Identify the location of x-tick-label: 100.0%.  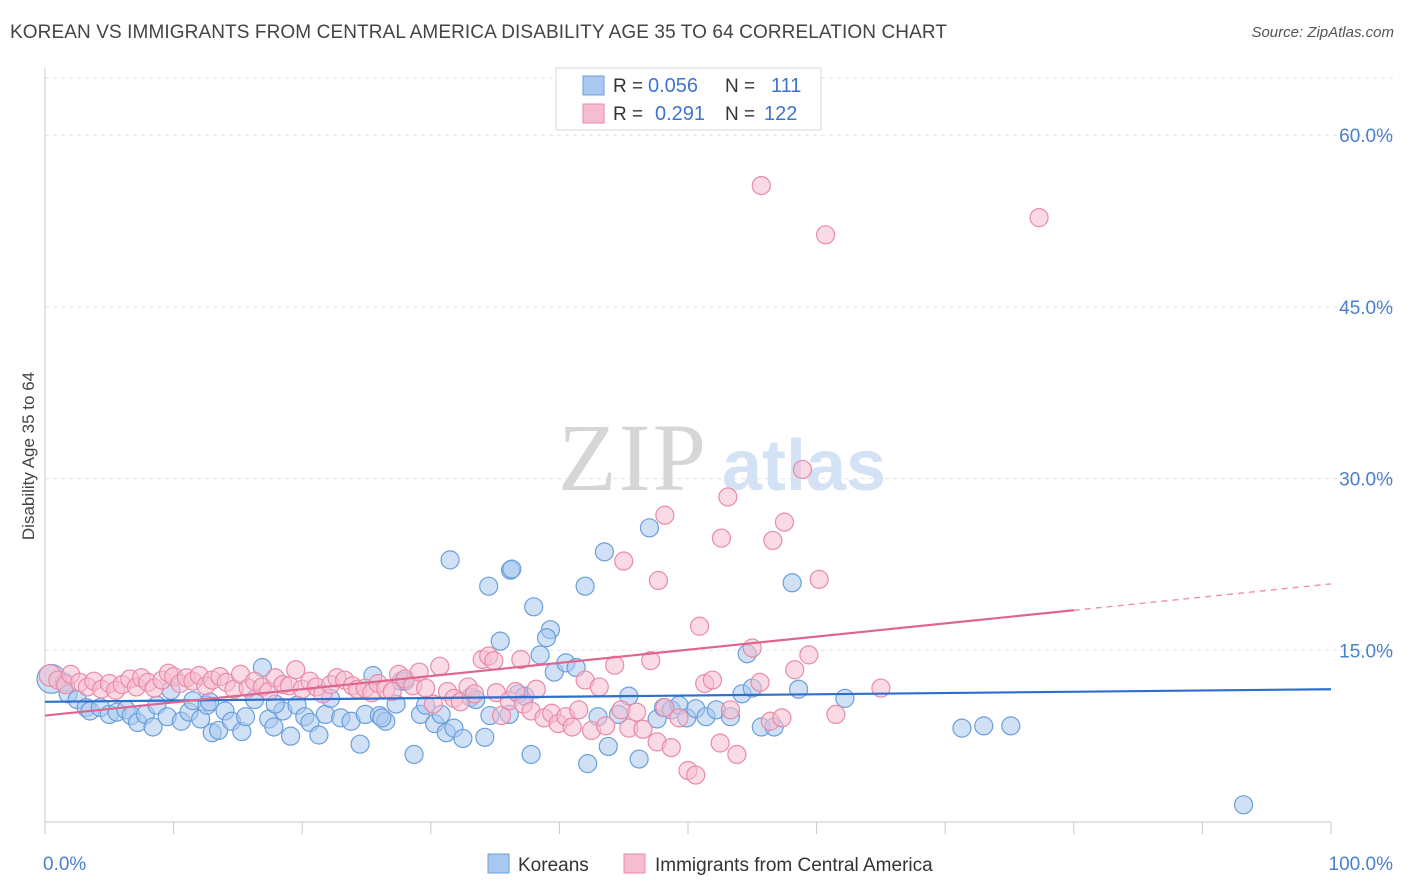
(1361, 864).